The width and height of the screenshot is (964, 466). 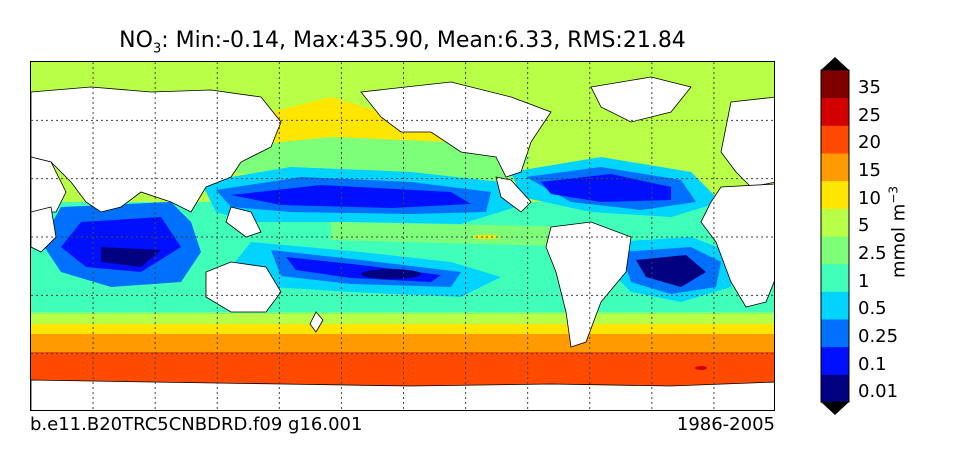 I want to click on case-name-label: b.e11.B20TRC5CNBDRD.f09 g16.001, so click(x=196, y=424).